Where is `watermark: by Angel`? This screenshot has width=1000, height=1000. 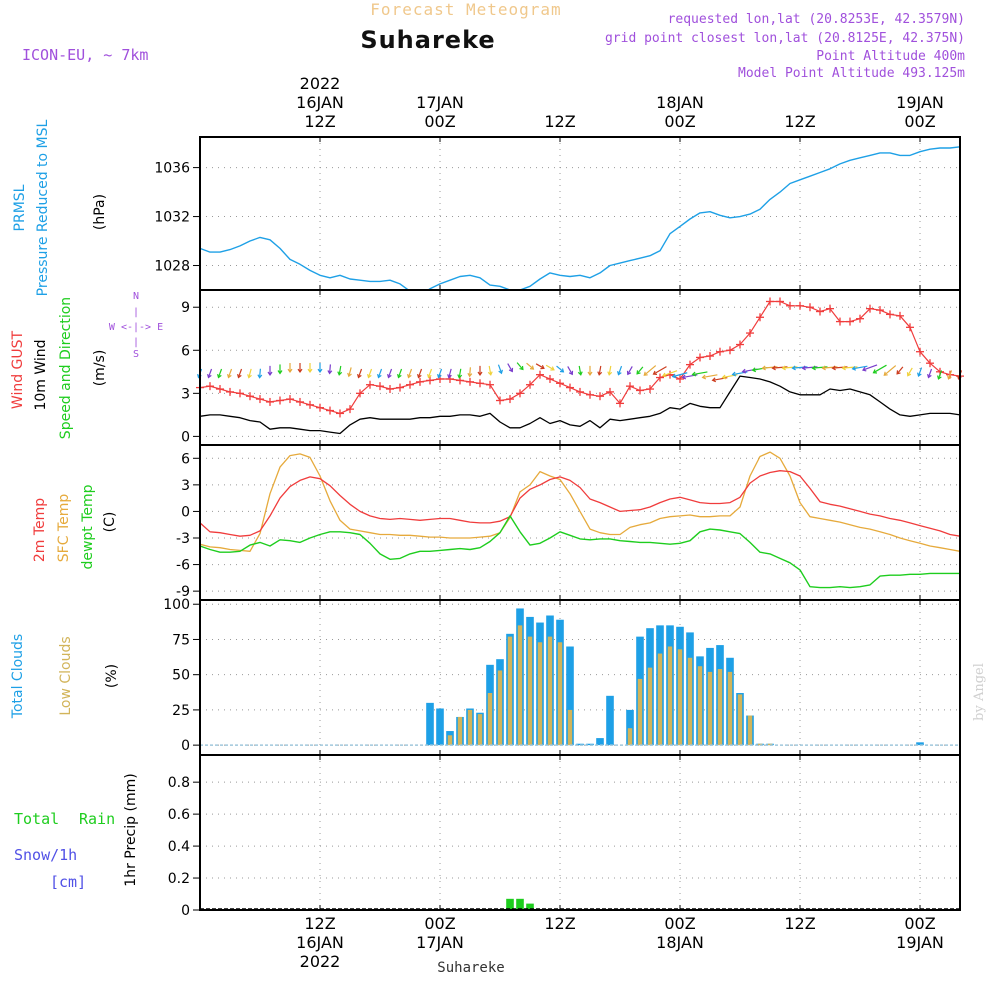
watermark: by Angel is located at coordinates (979, 692).